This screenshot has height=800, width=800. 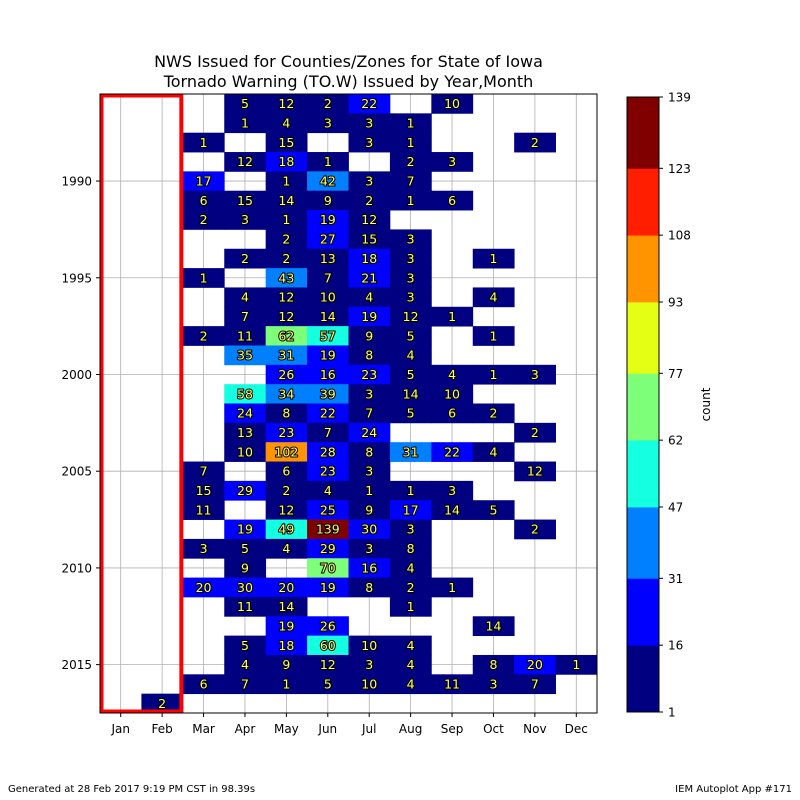 What do you see at coordinates (245, 413) in the screenshot?
I see `cell-value-label: 24` at bounding box center [245, 413].